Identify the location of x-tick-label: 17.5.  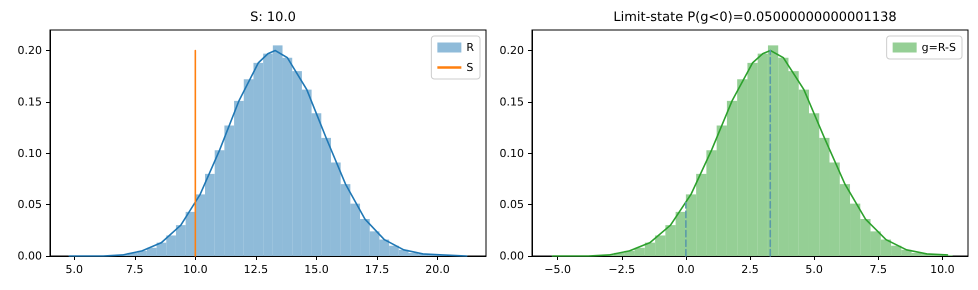
(377, 269).